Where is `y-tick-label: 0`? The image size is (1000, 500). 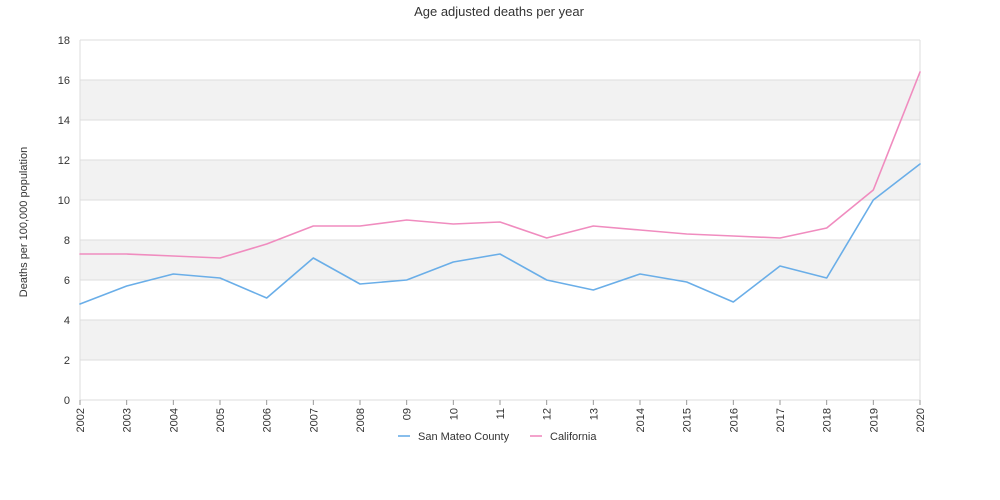
y-tick-label: 0 is located at coordinates (67, 401).